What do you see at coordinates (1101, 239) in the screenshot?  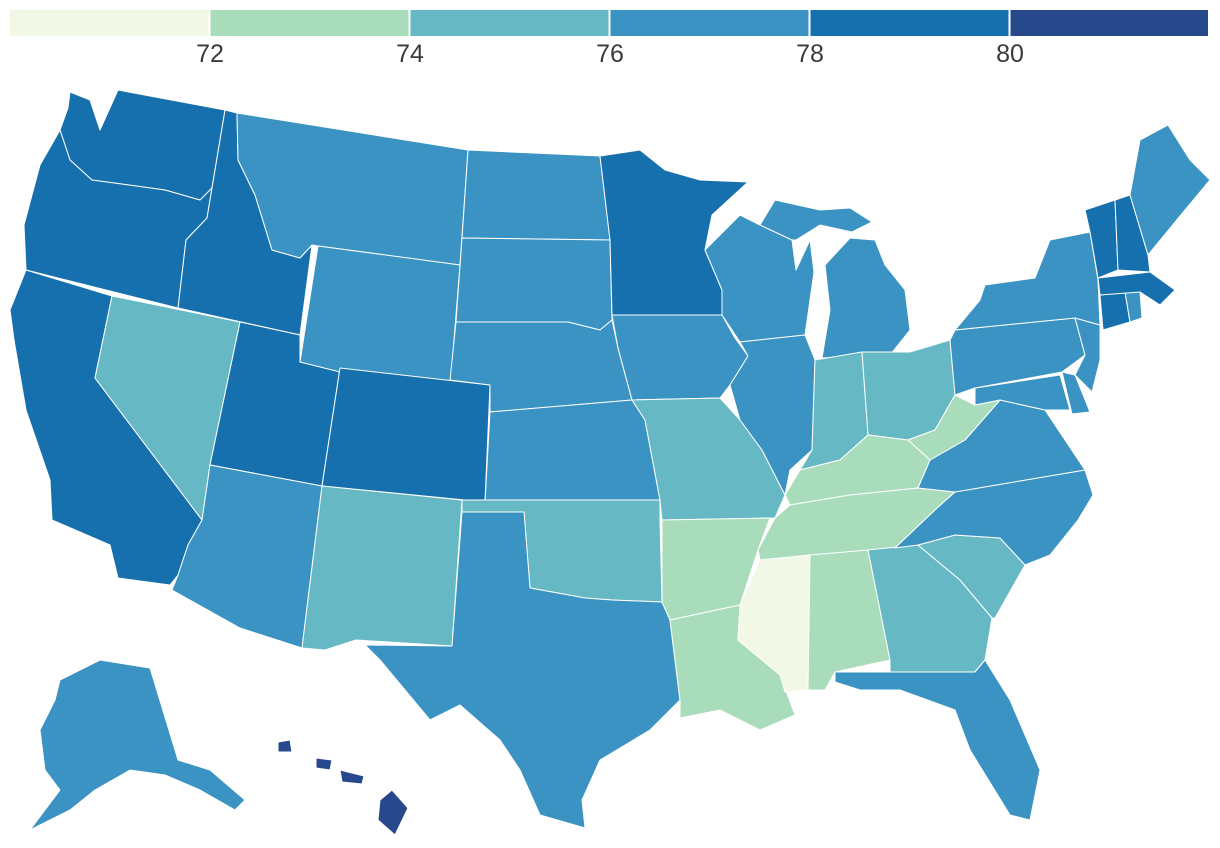 I see `state-VT` at bounding box center [1101, 239].